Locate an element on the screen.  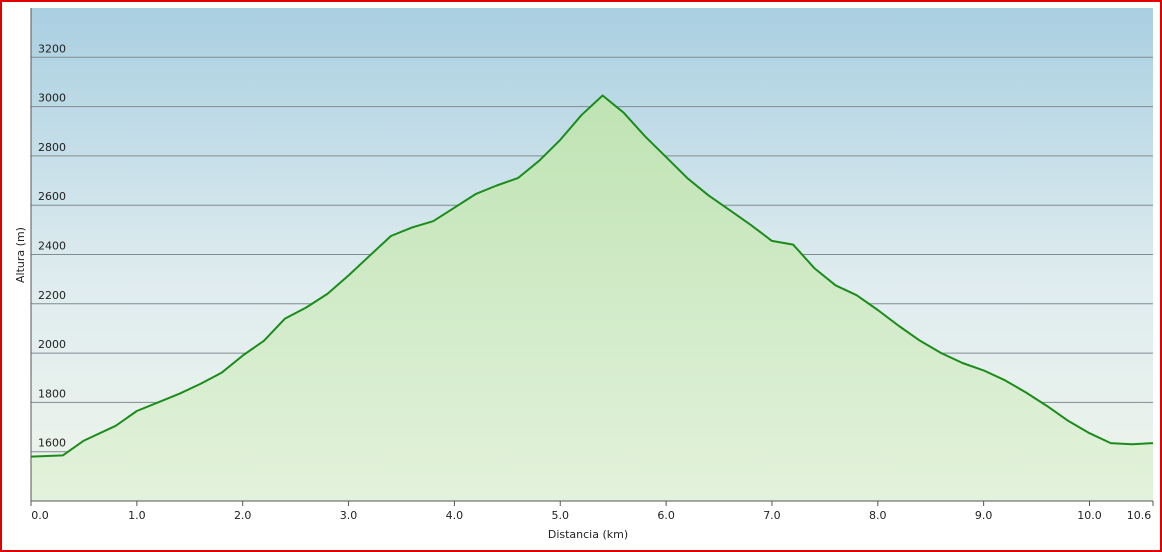
x-tick-label: 10.6 is located at coordinates (1139, 515).